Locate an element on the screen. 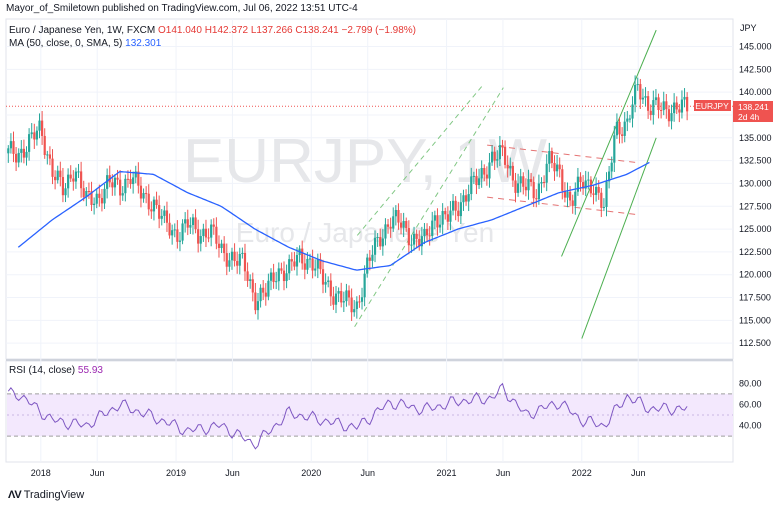  price-tag-box is located at coordinates (753, 111).